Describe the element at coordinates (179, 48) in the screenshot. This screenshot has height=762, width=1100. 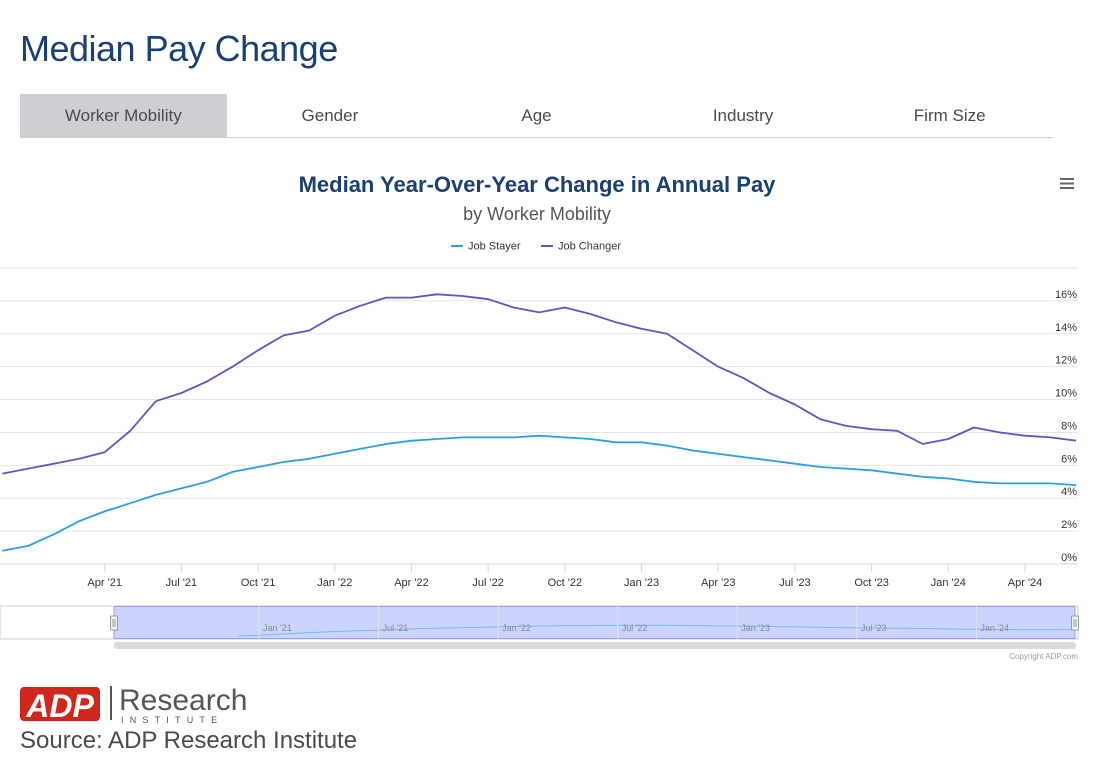
I see `page-title: Median Pay Change` at that location.